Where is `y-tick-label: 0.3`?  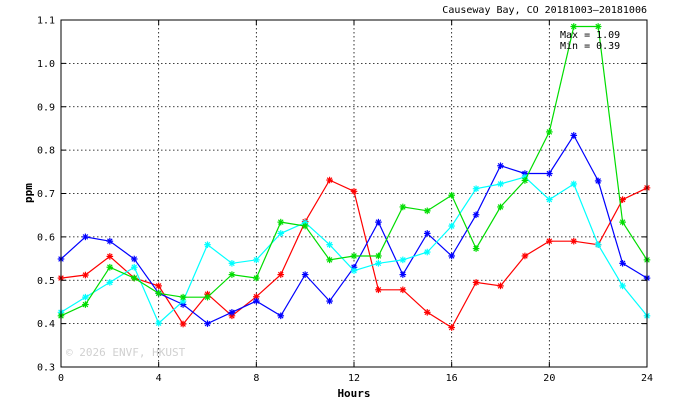
y-tick-label: 0.3 is located at coordinates (46, 368).